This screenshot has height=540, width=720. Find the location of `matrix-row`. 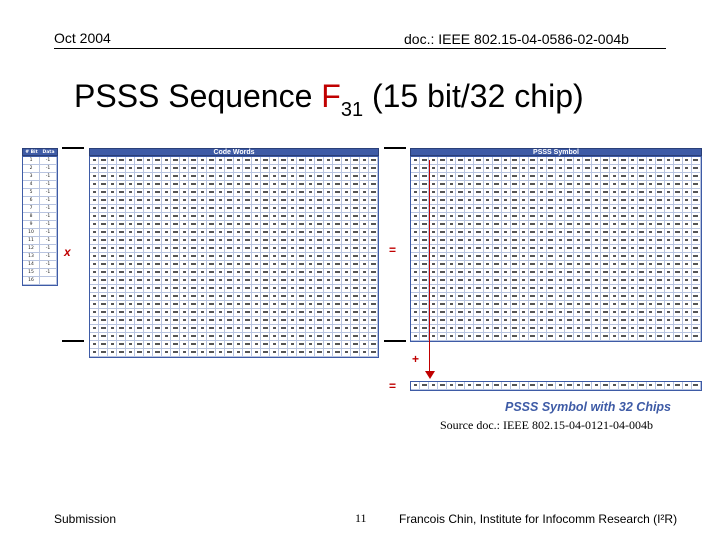

matrix-row is located at coordinates (556, 386).